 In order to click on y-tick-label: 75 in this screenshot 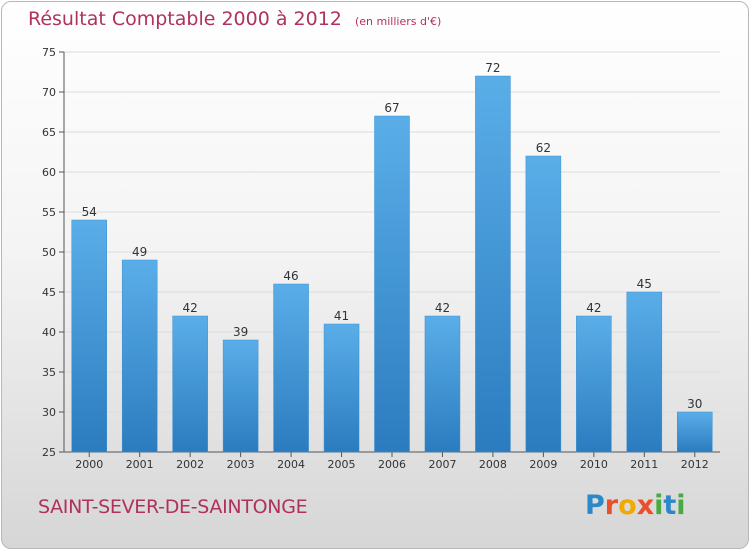, I will do `click(49, 52)`.